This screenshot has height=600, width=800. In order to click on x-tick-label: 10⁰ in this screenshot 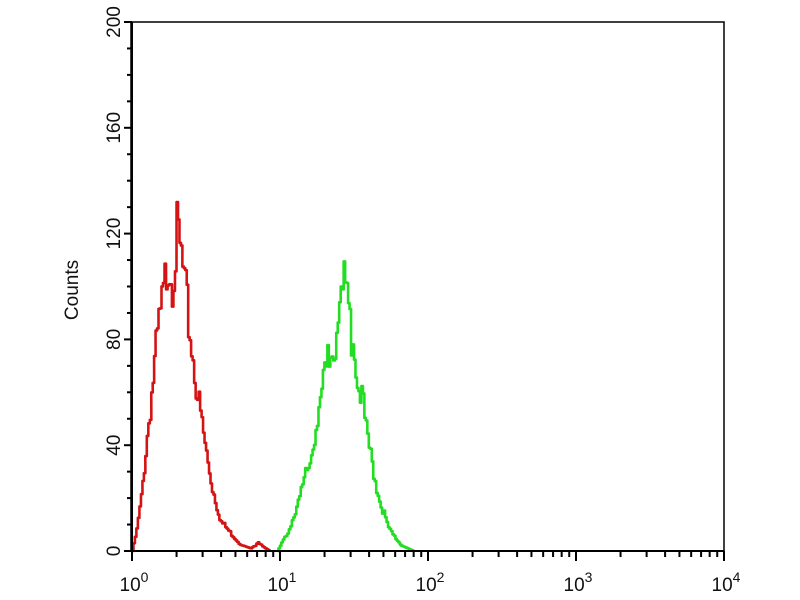, I will do `click(134, 582)`.